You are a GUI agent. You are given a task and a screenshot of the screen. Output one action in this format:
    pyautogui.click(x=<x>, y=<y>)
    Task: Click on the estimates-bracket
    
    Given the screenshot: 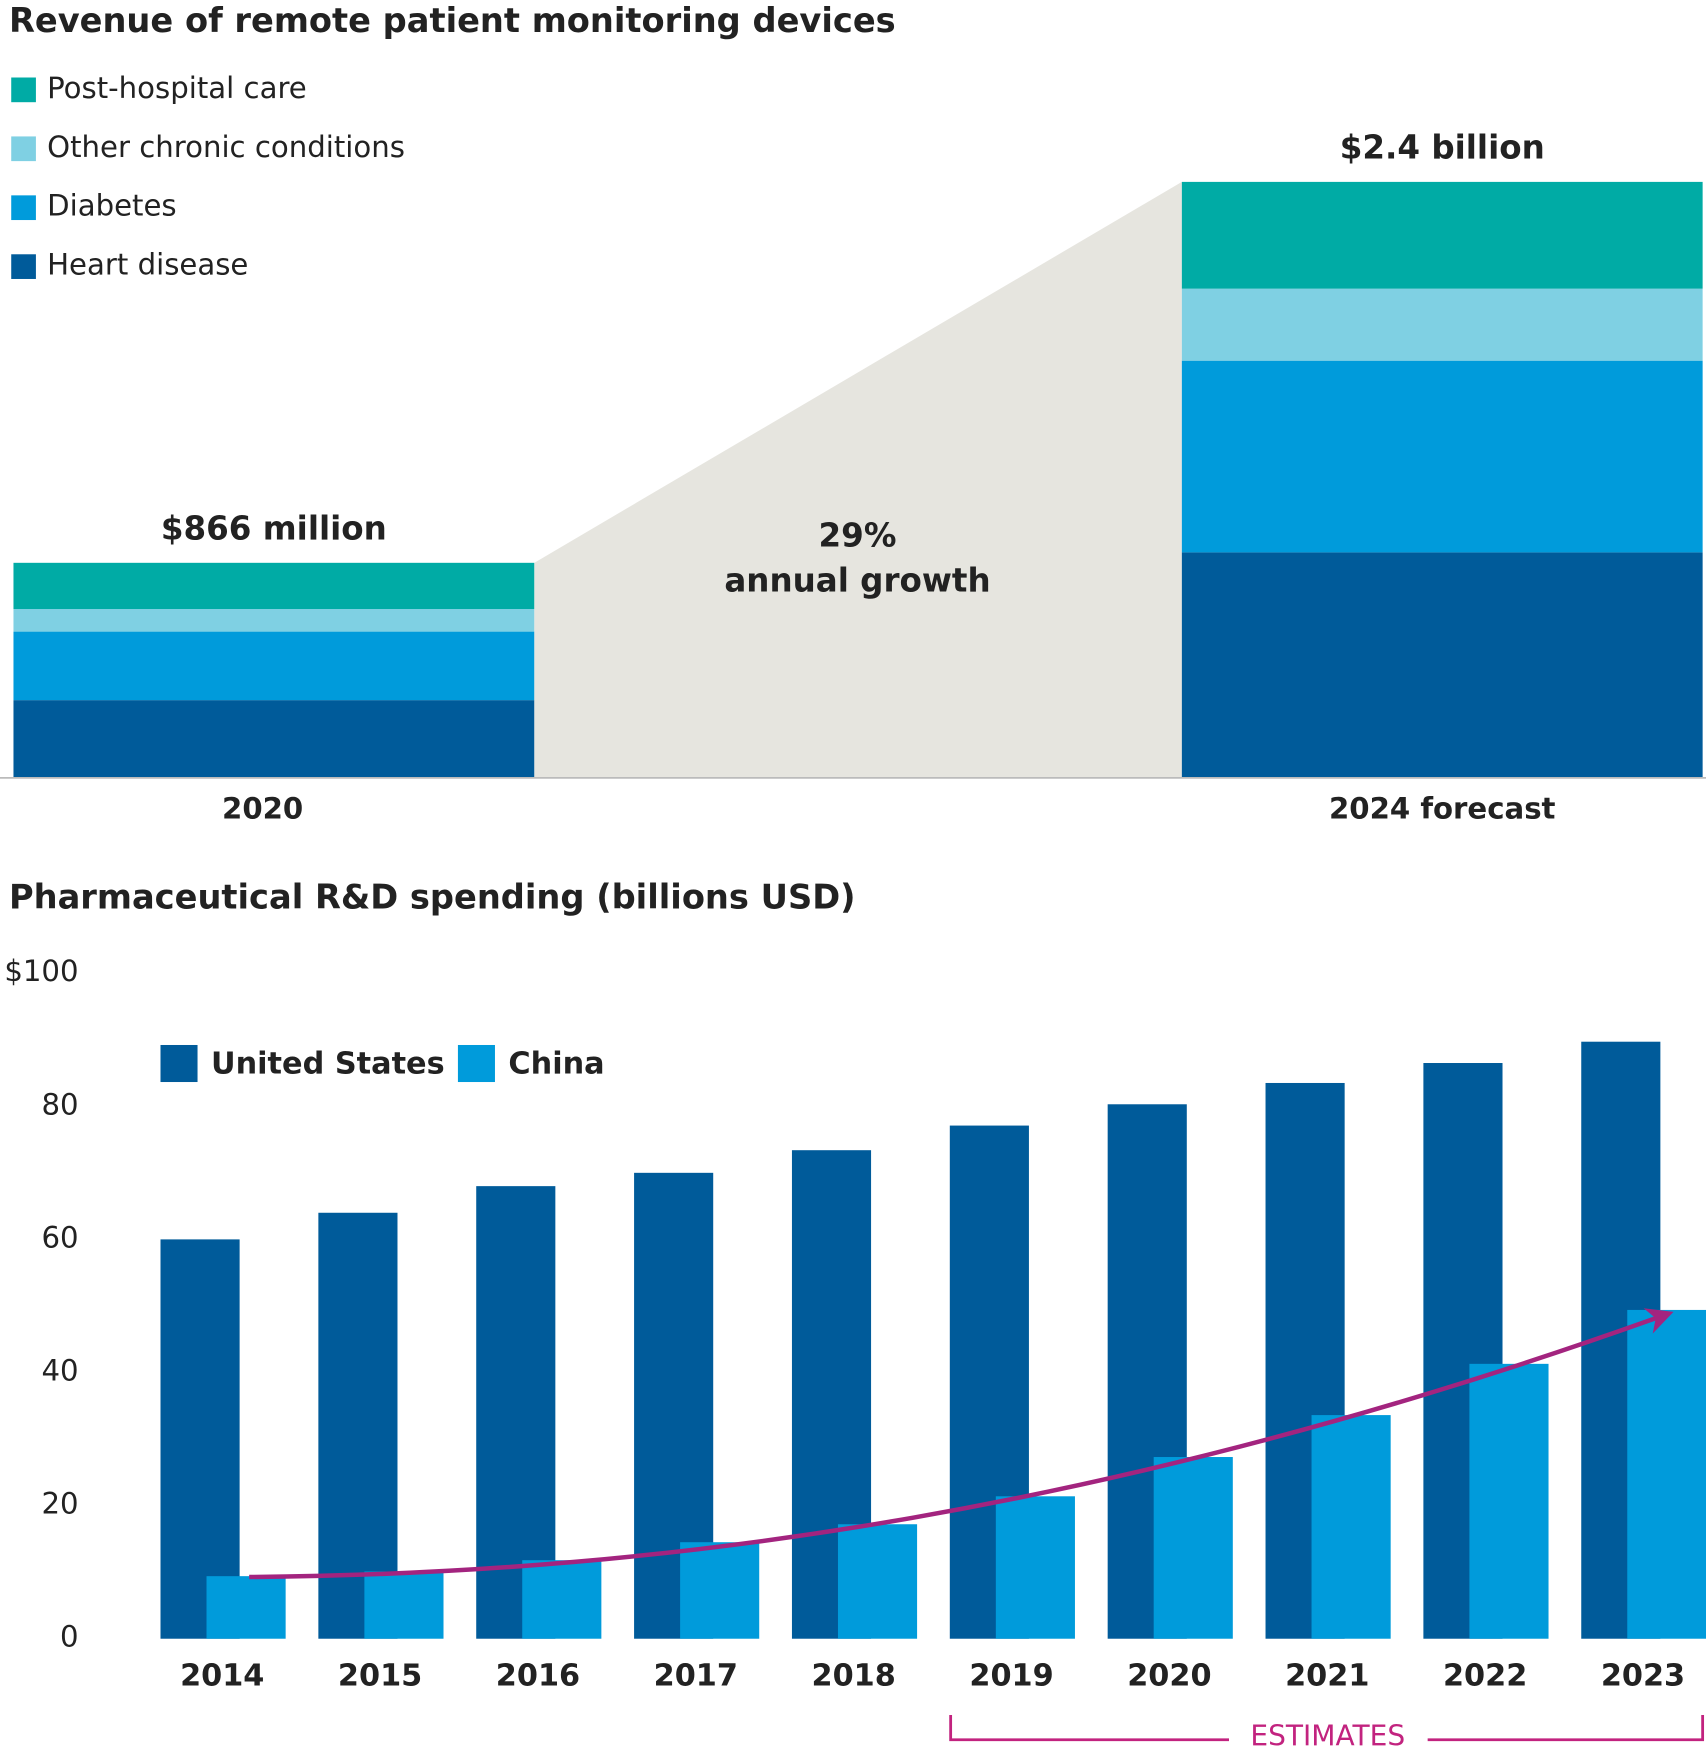 What is the action you would take?
    pyautogui.click(x=1327, y=1728)
    